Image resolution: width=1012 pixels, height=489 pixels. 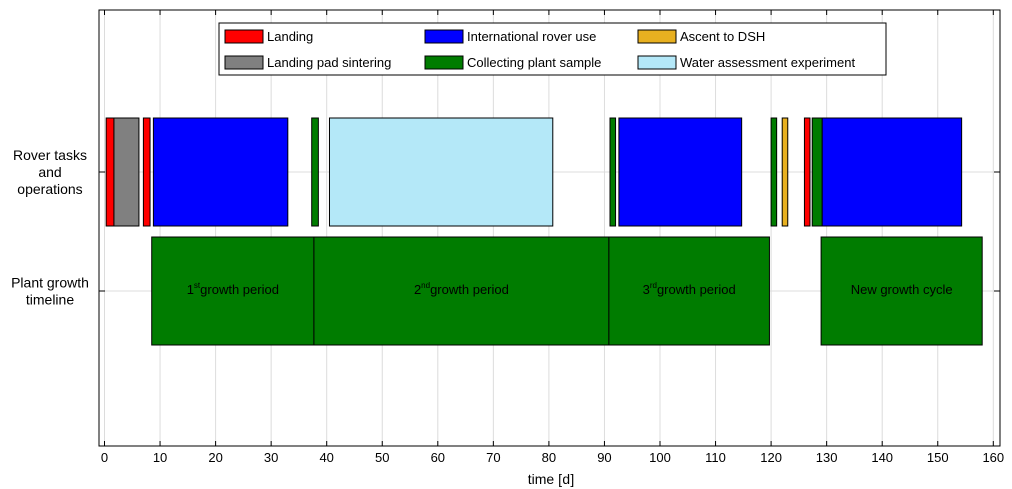 I want to click on x-tick-label: 0, so click(x=104, y=457).